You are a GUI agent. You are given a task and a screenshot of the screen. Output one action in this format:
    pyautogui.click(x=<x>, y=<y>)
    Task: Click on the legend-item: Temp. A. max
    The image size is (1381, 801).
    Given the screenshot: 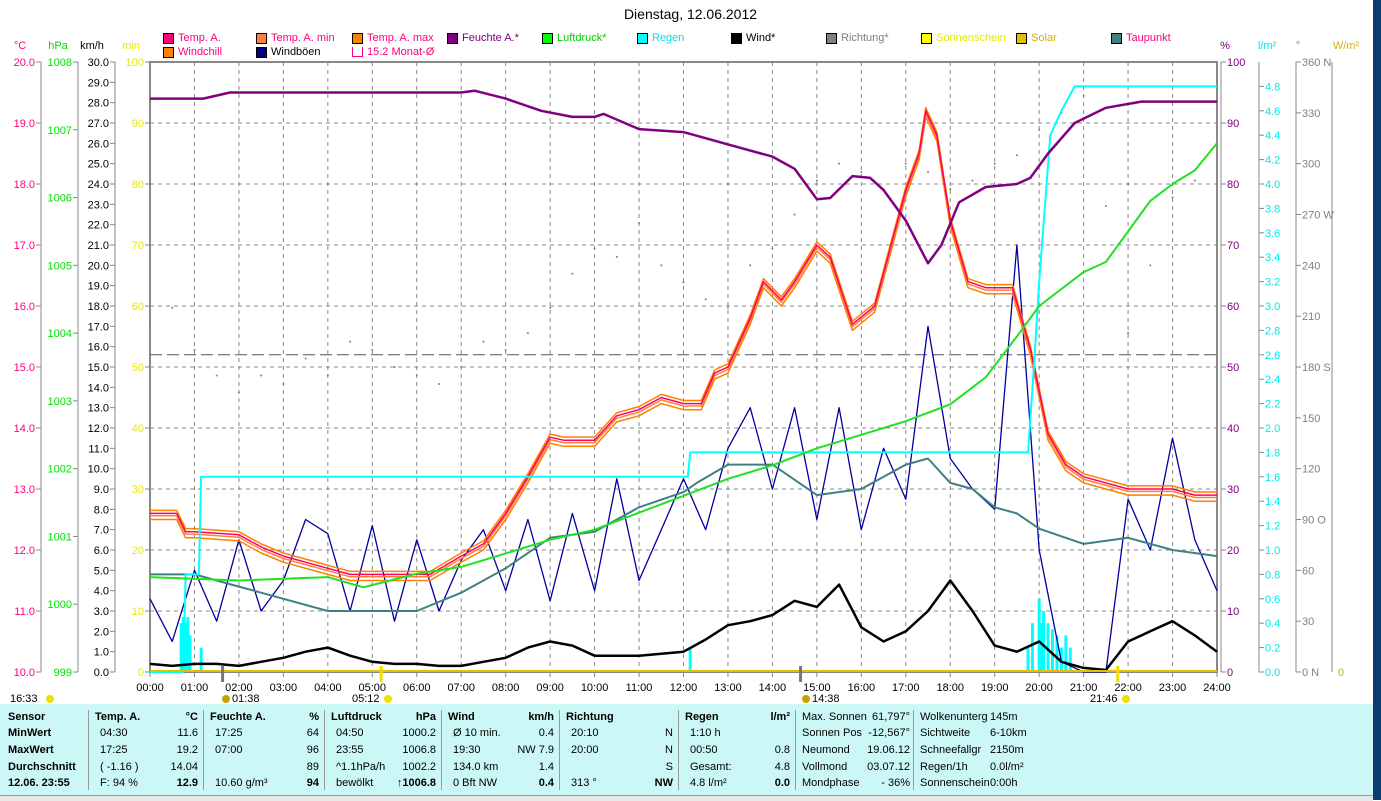 What is the action you would take?
    pyautogui.click(x=393, y=38)
    